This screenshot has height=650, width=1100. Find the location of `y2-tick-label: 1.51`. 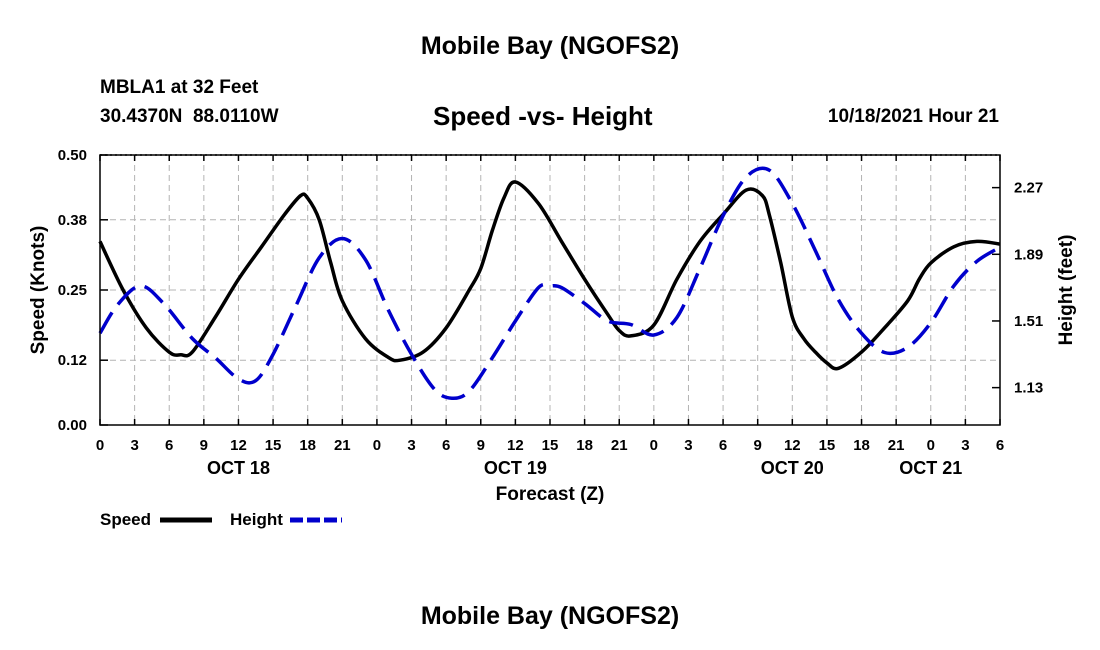

y2-tick-label: 1.51 is located at coordinates (1028, 321).